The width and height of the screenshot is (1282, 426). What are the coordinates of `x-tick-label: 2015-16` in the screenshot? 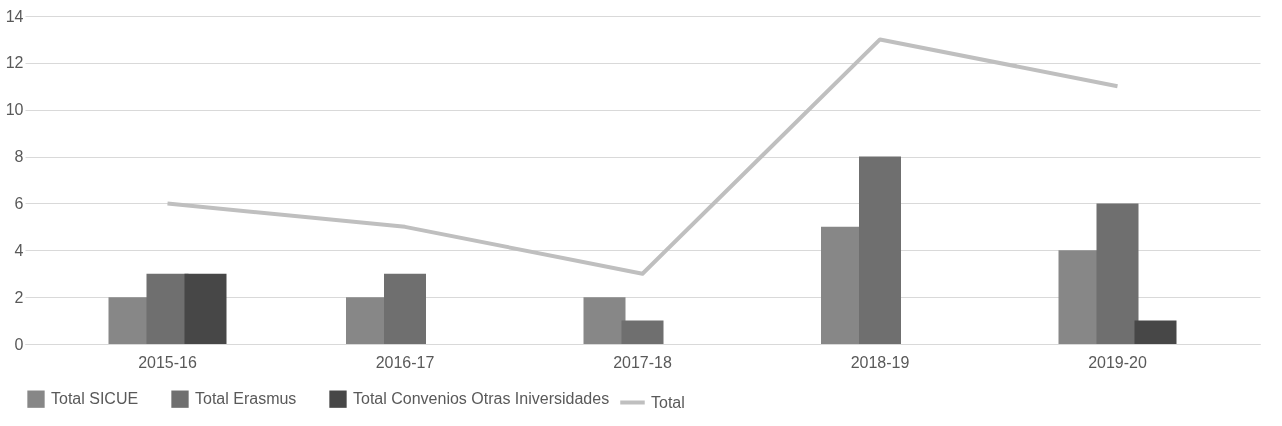 It's located at (167, 362).